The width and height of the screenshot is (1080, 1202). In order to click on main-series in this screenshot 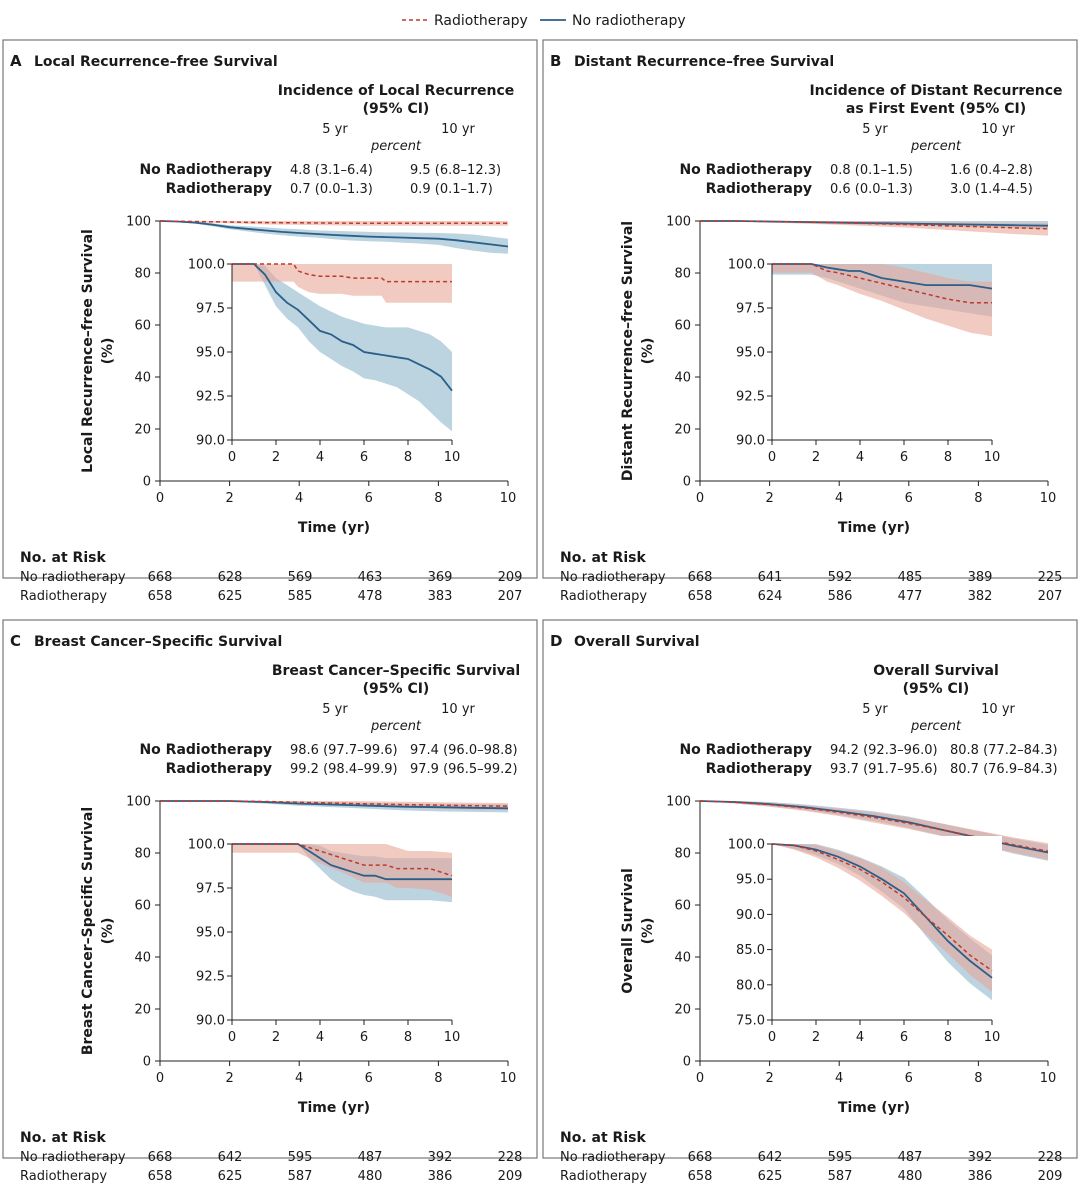, I will do `click(334, 237)`.